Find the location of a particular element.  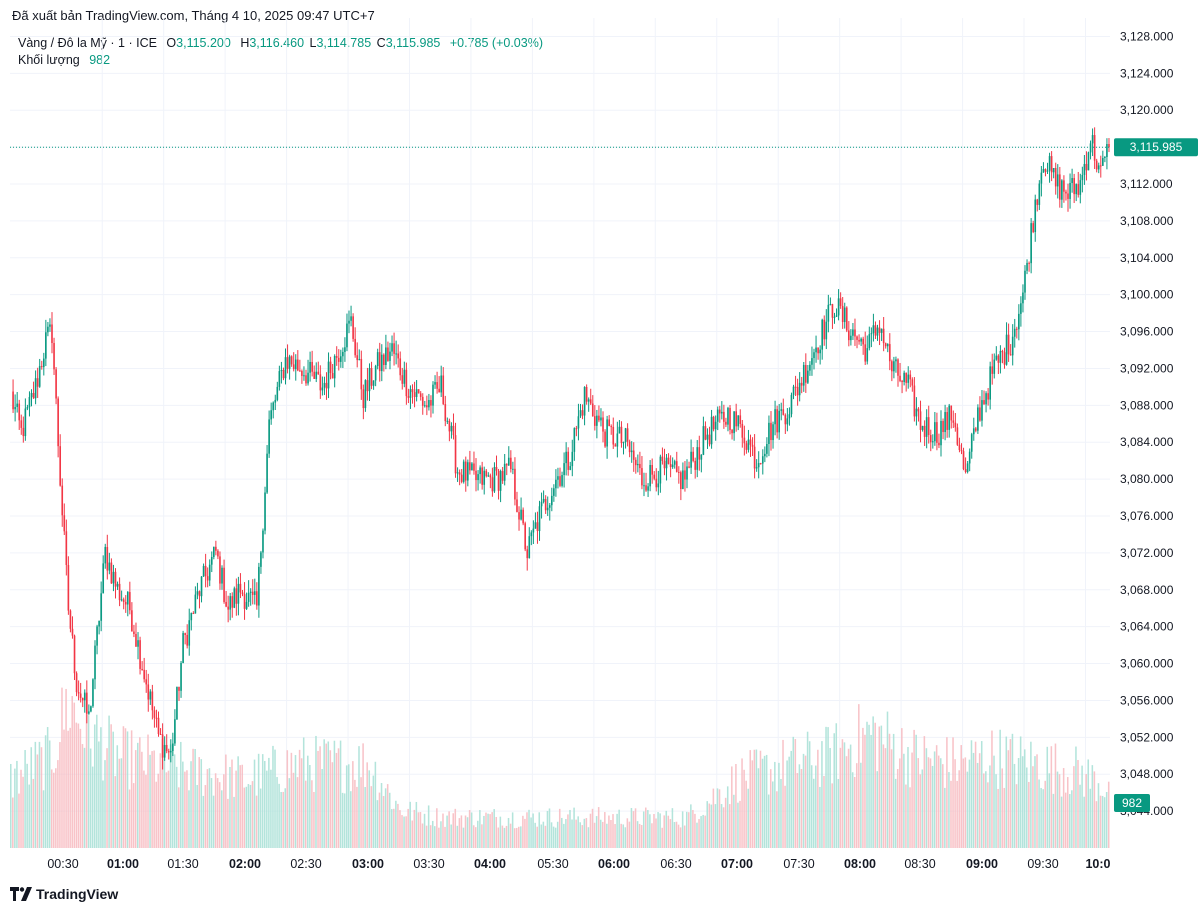

high-value: 3,116.460 is located at coordinates (277, 43).